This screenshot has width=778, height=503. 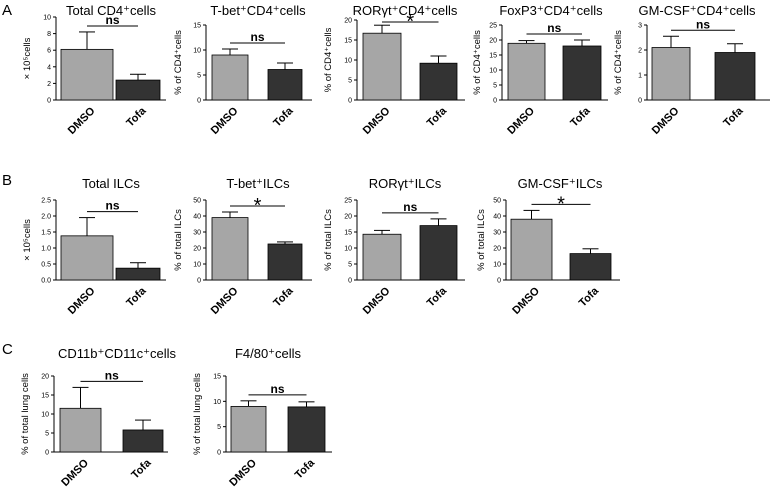 I want to click on y-tick-label: 1, so click(x=640, y=76).